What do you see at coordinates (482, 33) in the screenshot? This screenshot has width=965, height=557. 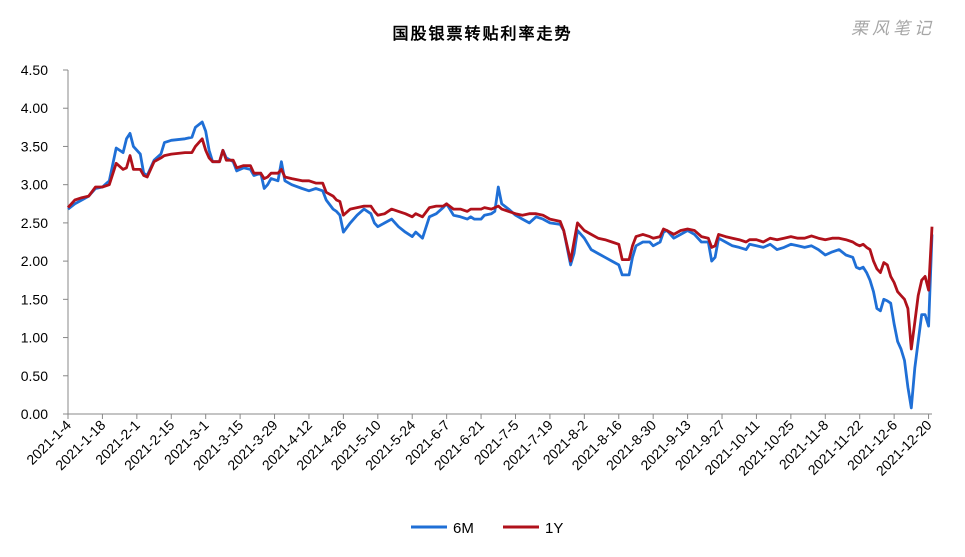 I see `chart-title: 国股银票转贴利率走势` at bounding box center [482, 33].